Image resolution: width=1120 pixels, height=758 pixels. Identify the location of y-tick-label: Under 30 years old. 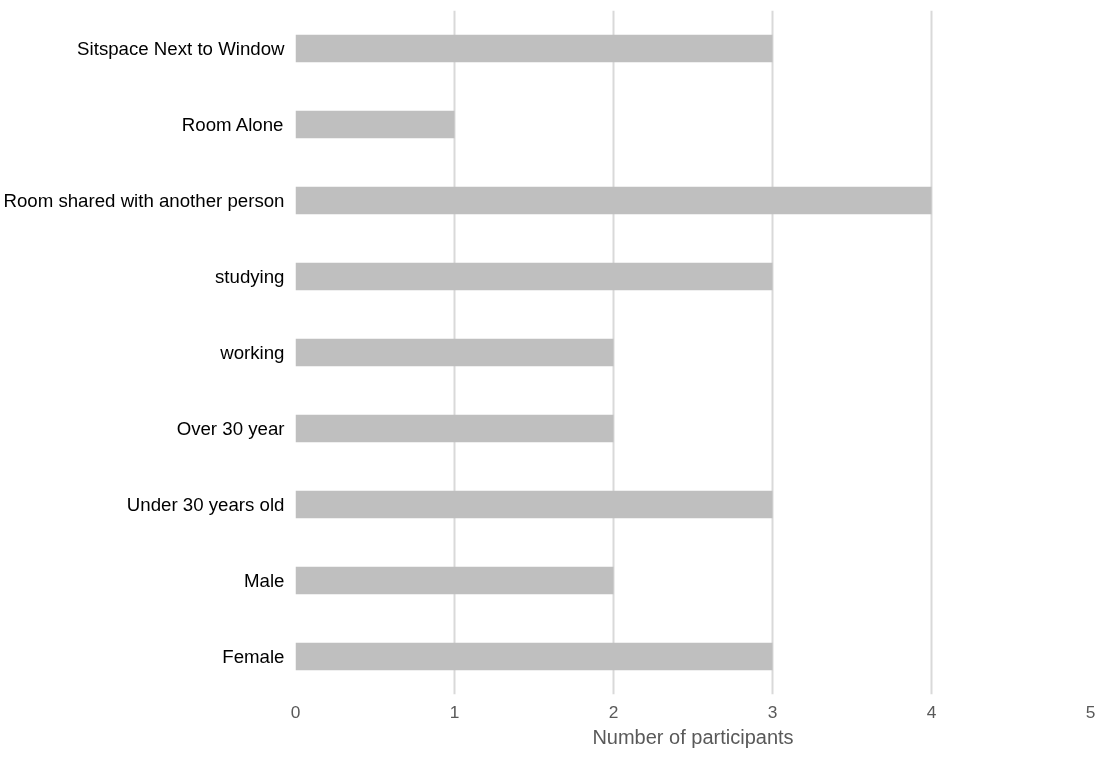
(205, 504).